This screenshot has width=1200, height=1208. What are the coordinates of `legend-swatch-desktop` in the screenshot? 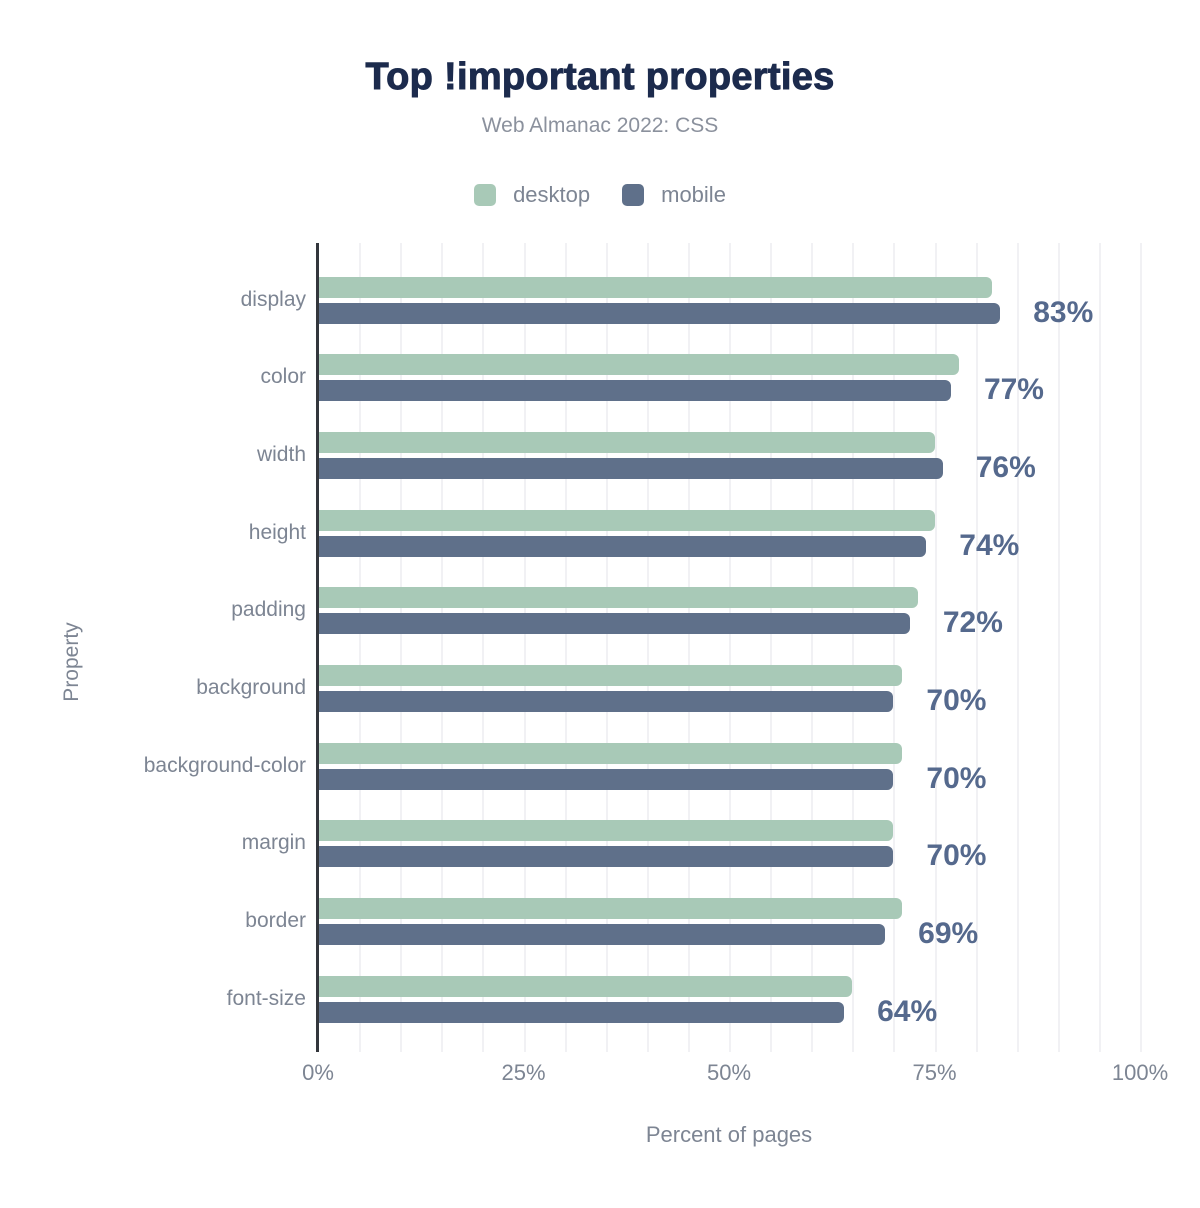 It's located at (485, 195).